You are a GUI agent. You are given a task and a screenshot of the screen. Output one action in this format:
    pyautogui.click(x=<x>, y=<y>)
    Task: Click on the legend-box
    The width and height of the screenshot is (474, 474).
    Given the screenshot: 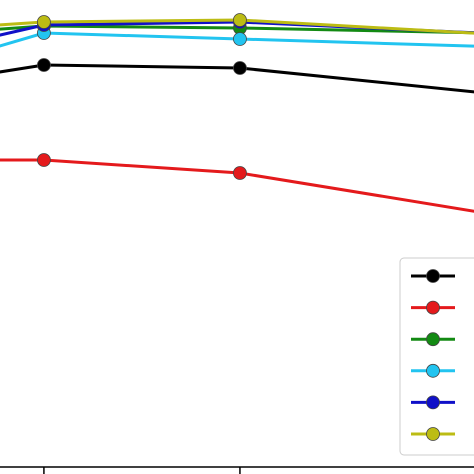 What is the action you would take?
    pyautogui.click(x=436, y=356)
    